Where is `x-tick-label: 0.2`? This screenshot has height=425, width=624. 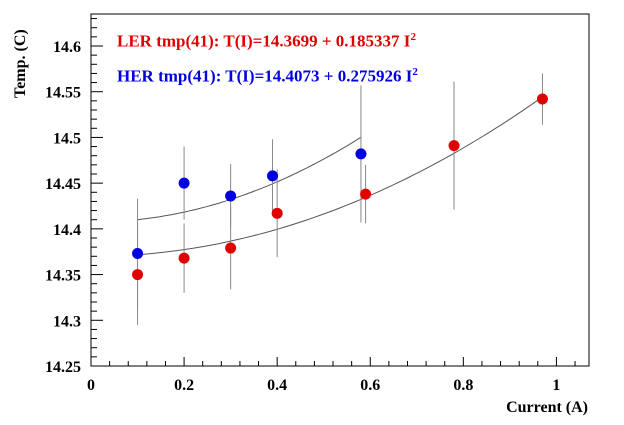 x-tick-label: 0.2 is located at coordinates (184, 385).